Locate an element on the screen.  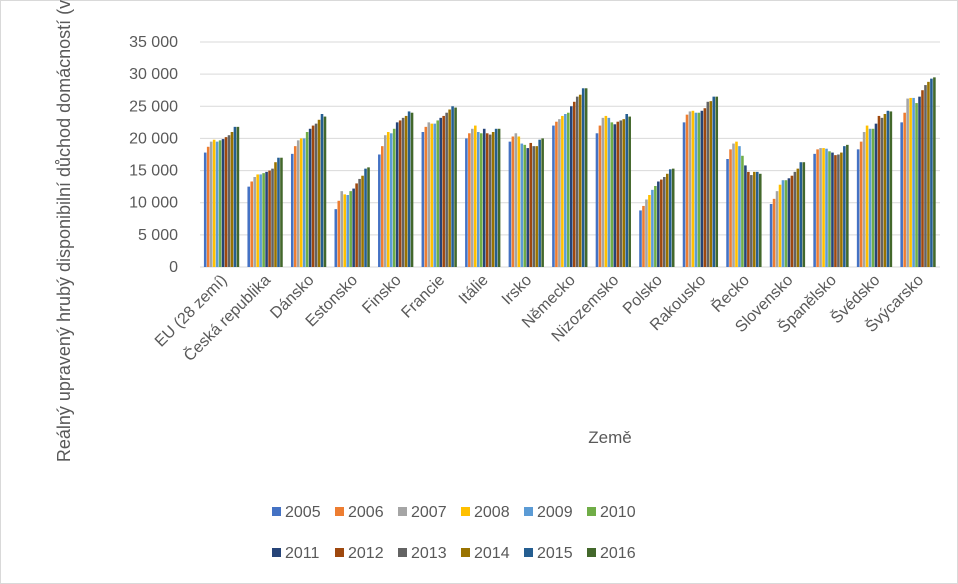
y-tick-label: 30 000 is located at coordinates (153, 74).